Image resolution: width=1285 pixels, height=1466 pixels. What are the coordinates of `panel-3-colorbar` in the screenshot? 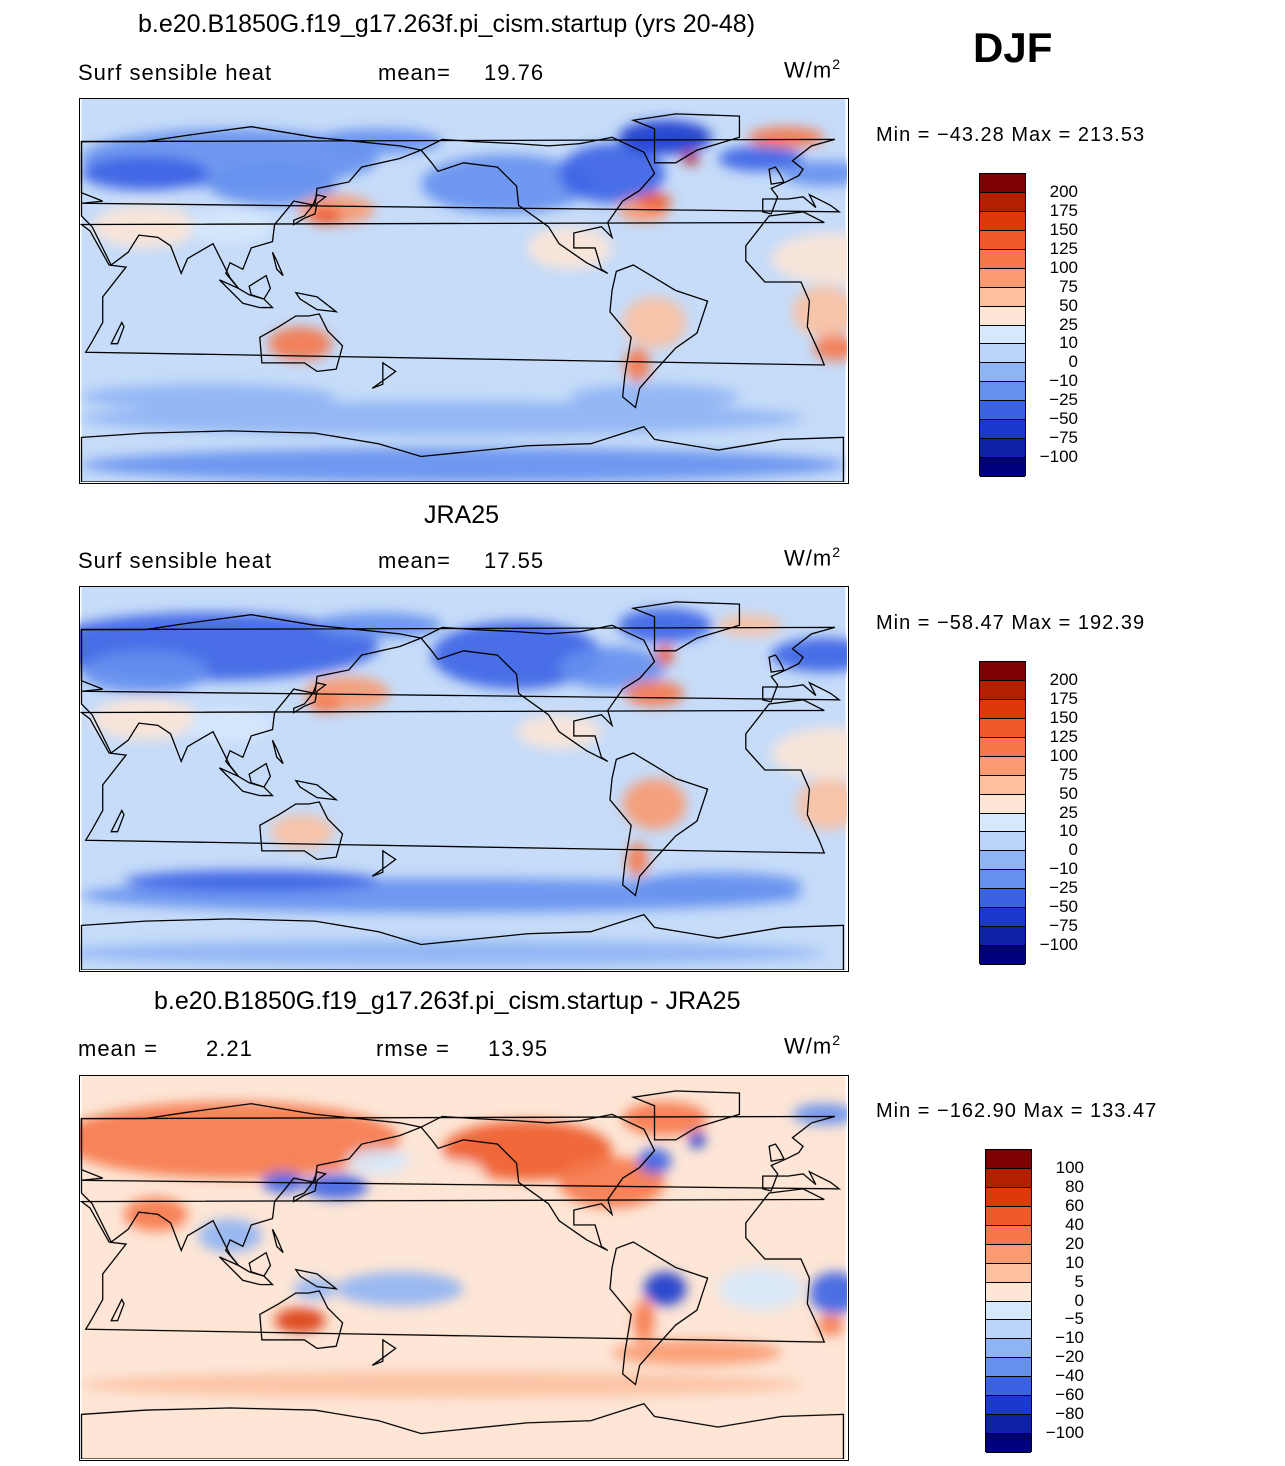 It's located at (1008, 1301).